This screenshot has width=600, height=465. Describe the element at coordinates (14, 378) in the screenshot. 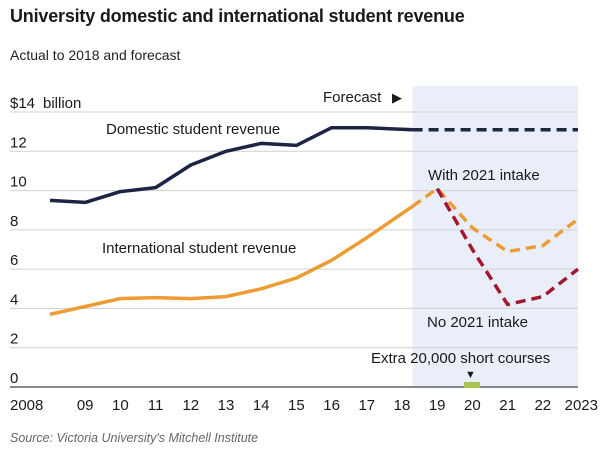

I see `y-tick-label: 0` at that location.